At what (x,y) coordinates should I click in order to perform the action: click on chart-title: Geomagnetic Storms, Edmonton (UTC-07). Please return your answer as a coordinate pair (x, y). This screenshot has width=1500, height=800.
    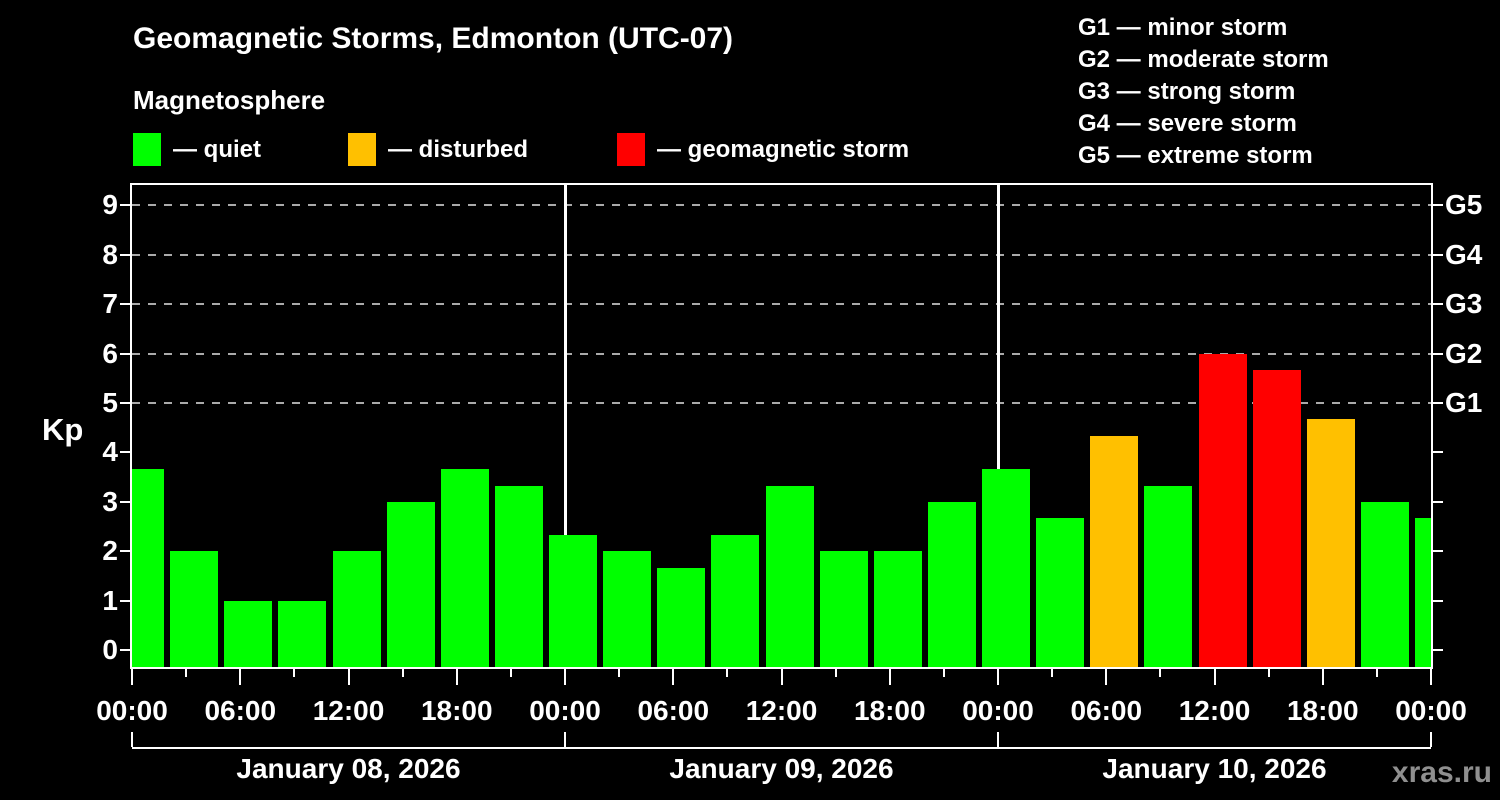
    Looking at the image, I should click on (433, 38).